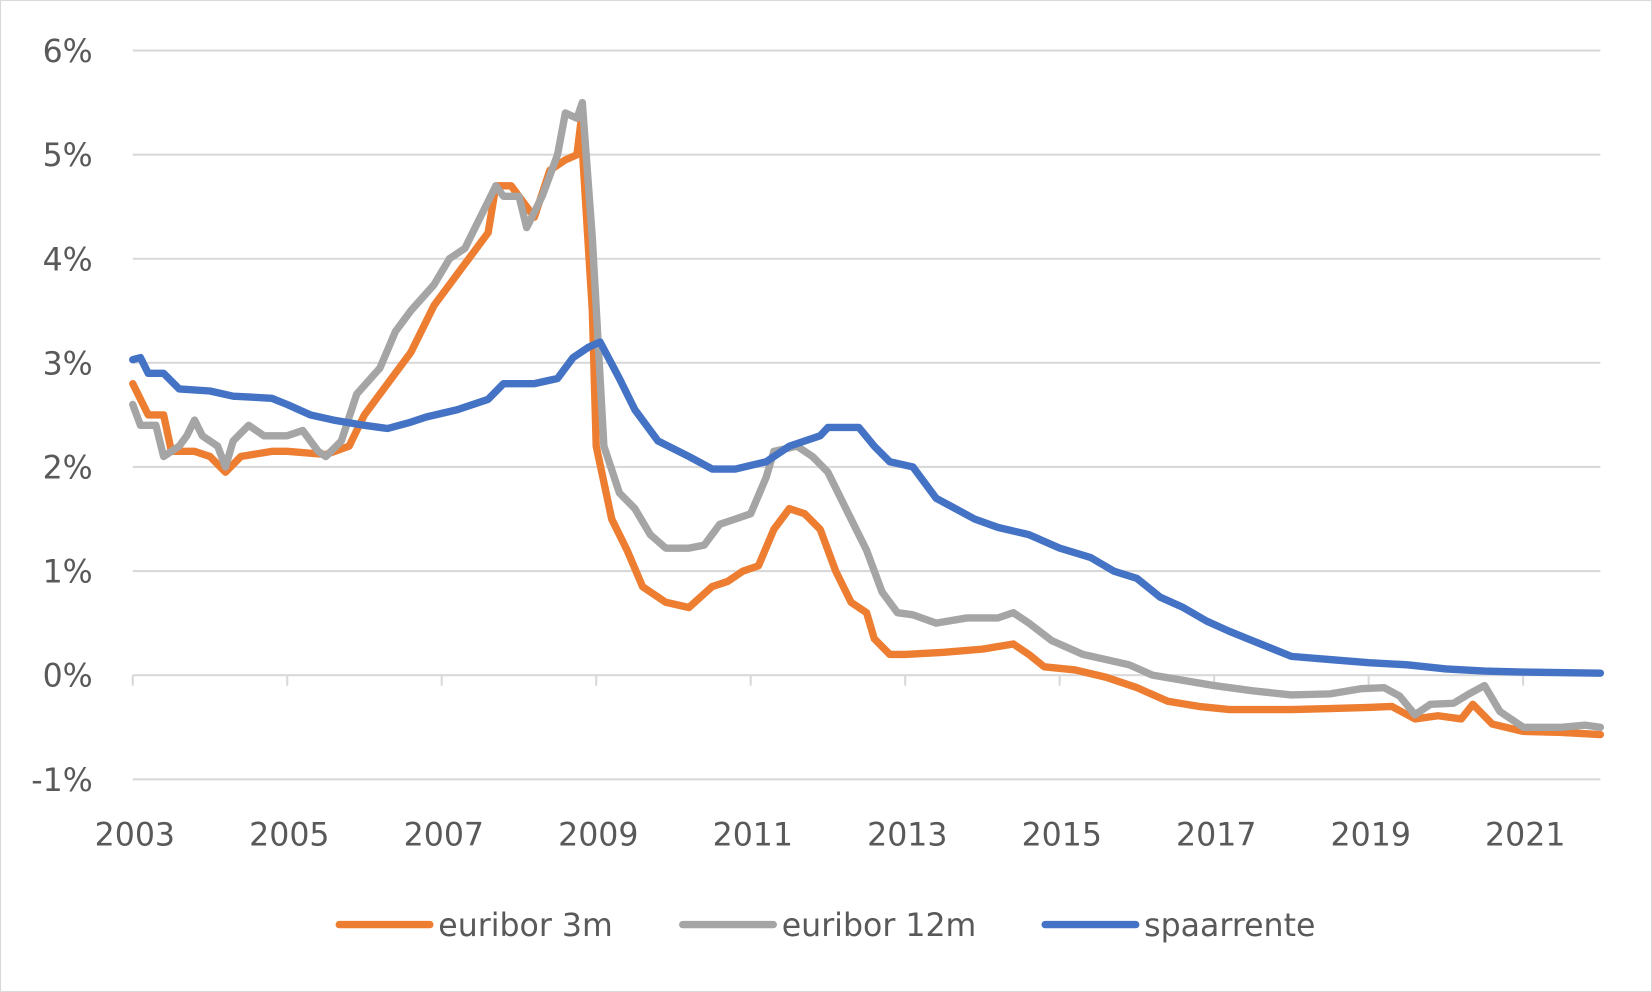 The width and height of the screenshot is (1652, 992). Describe the element at coordinates (62, 781) in the screenshot. I see `y-tick-label: -1%` at that location.